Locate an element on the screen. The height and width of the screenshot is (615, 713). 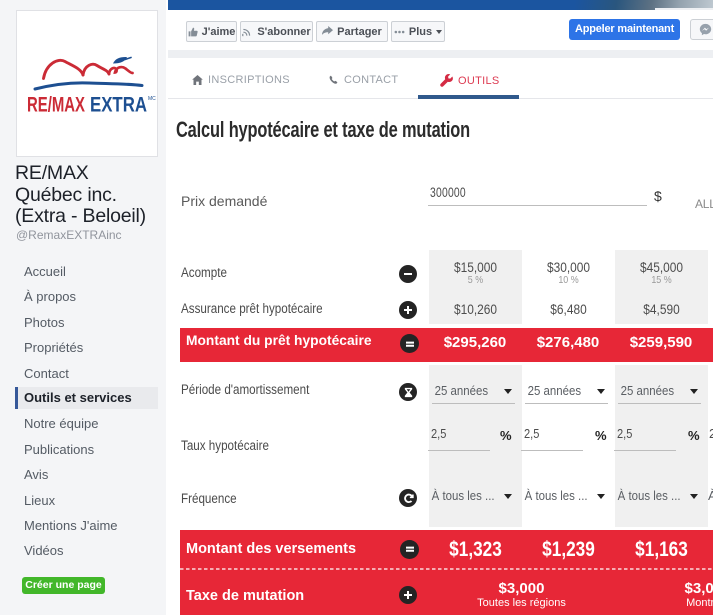
svg-text: MC is located at coordinates (152, 99).